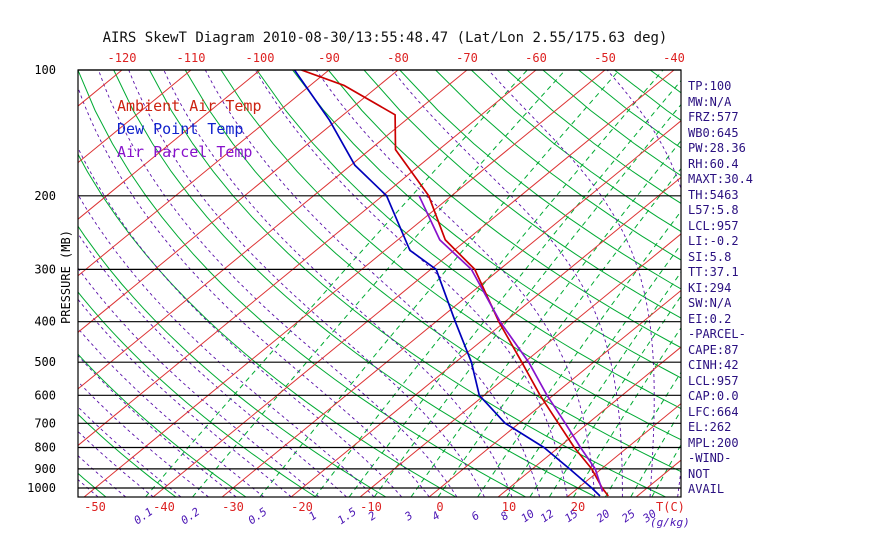  Describe the element at coordinates (713, 365) in the screenshot. I see `stat-line: CINH:42` at that location.